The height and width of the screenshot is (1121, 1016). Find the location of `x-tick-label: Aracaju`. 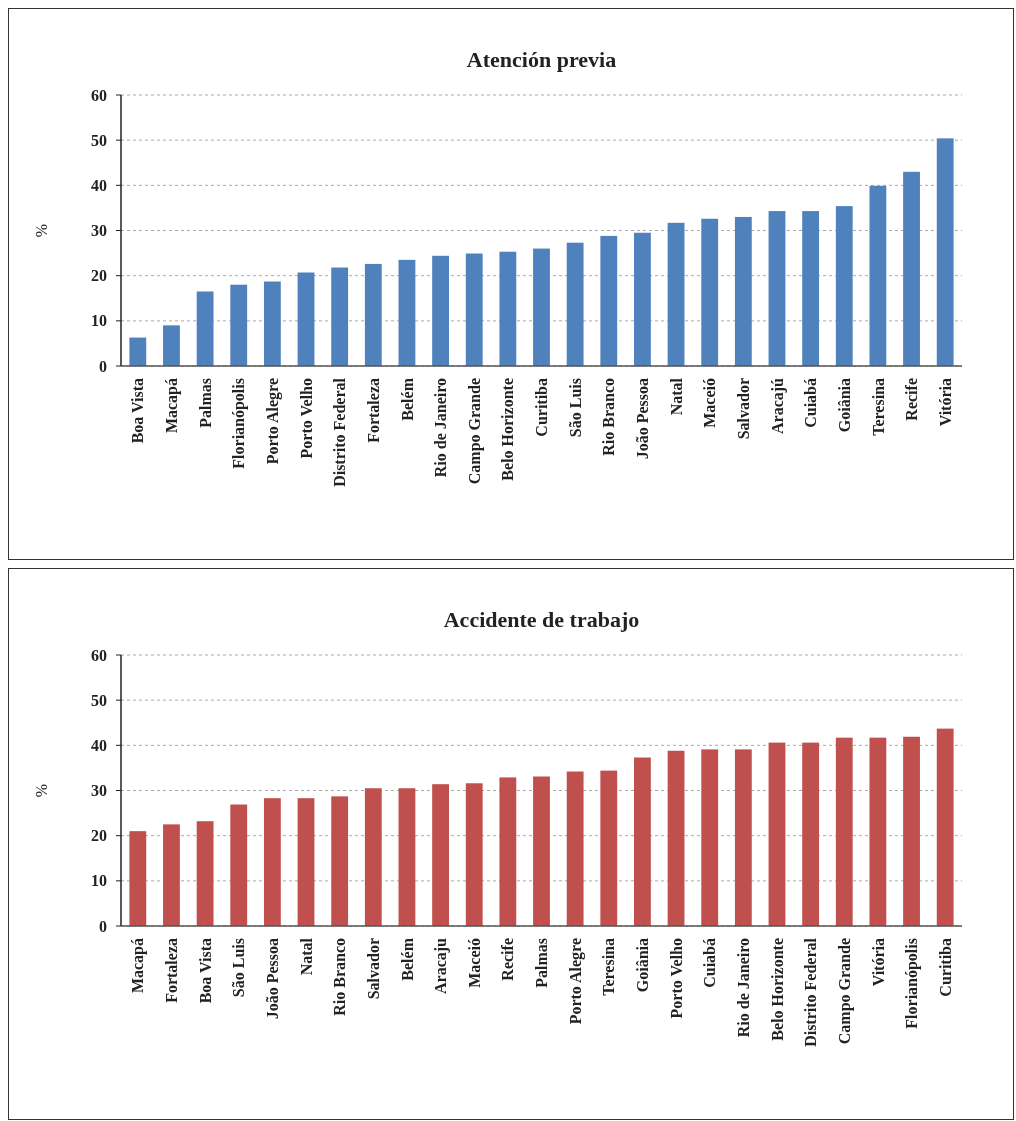

x-tick-label: Aracaju is located at coordinates (441, 965).